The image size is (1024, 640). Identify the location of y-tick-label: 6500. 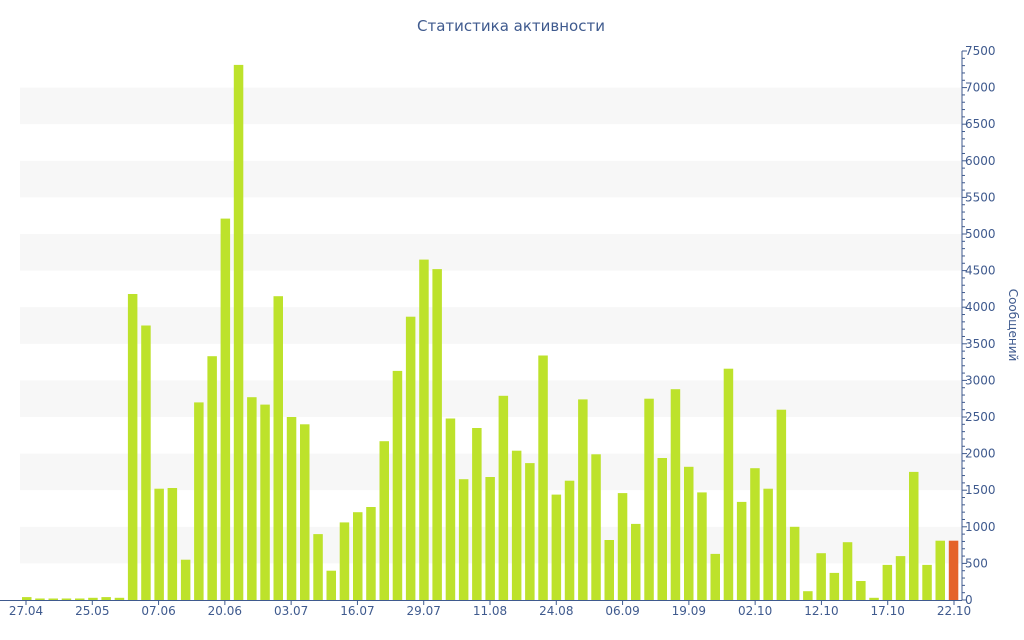
(980, 124).